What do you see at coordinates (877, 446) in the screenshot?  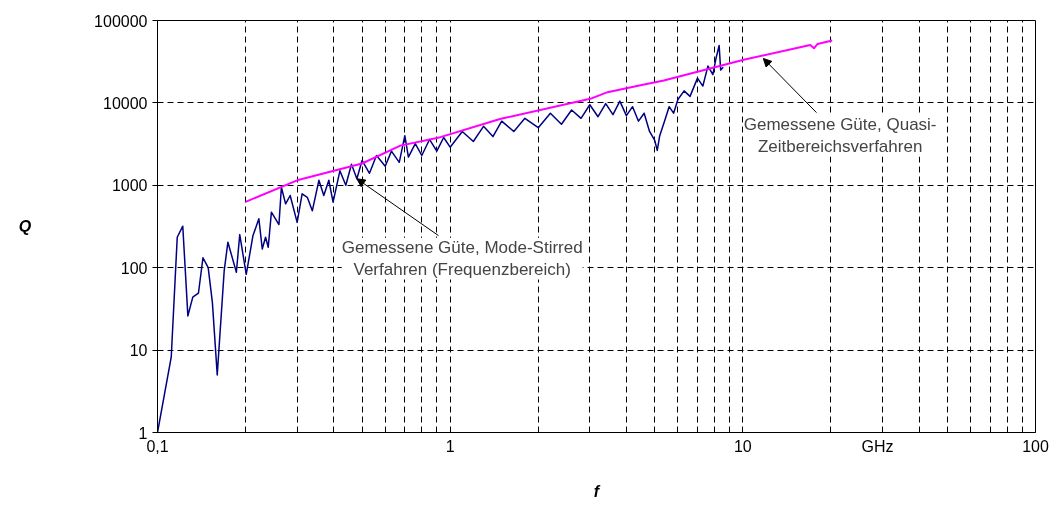 I see `text: GHz` at bounding box center [877, 446].